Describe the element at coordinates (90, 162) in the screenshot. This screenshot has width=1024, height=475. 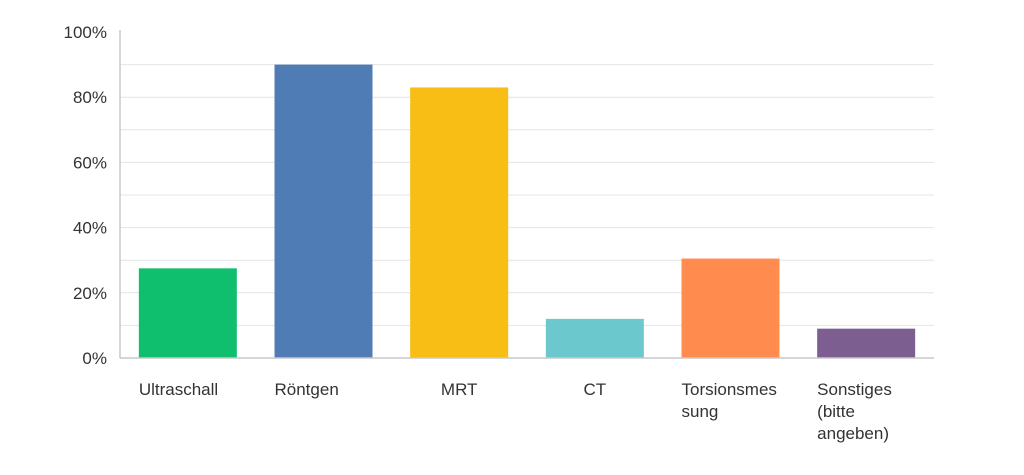
I see `y-tick-label: 60%` at that location.